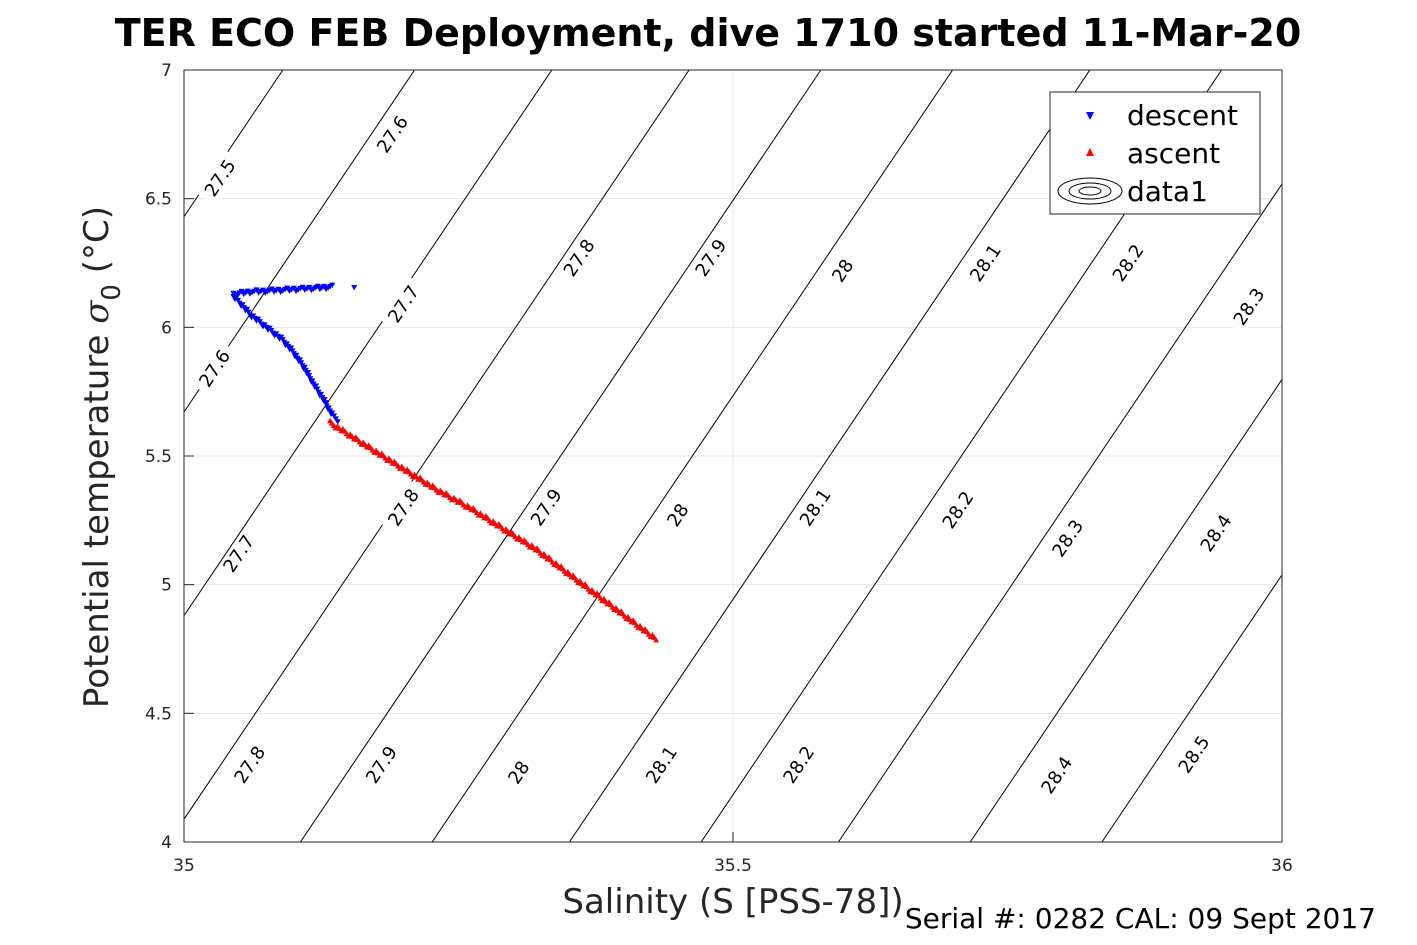 The image size is (1417, 945). What do you see at coordinates (97, 516) in the screenshot?
I see `y-axis-label-main: Potential temperature` at bounding box center [97, 516].